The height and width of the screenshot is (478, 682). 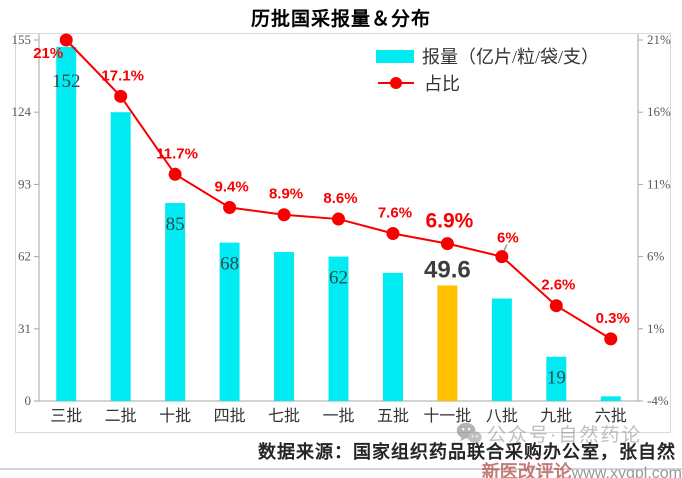 I want to click on wechat-watermark: 公众号·自然药论, so click(x=549, y=433).